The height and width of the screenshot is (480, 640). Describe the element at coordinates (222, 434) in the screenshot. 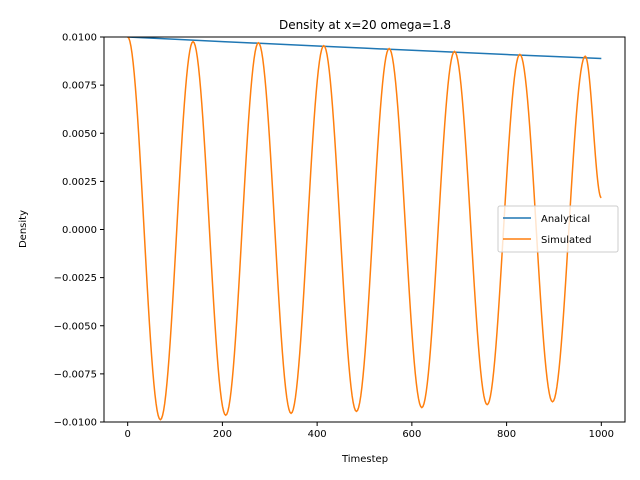

I see `x-tick-label: 200` at that location.